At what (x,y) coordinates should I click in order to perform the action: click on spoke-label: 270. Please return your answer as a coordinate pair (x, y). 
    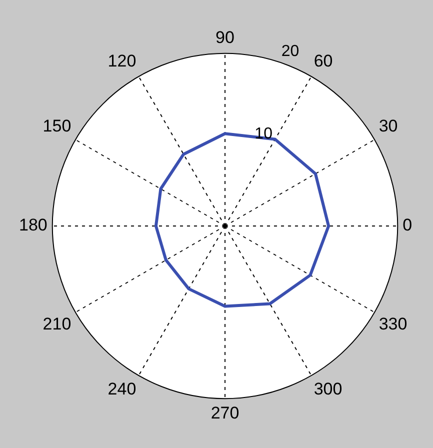
    Looking at the image, I should click on (225, 413).